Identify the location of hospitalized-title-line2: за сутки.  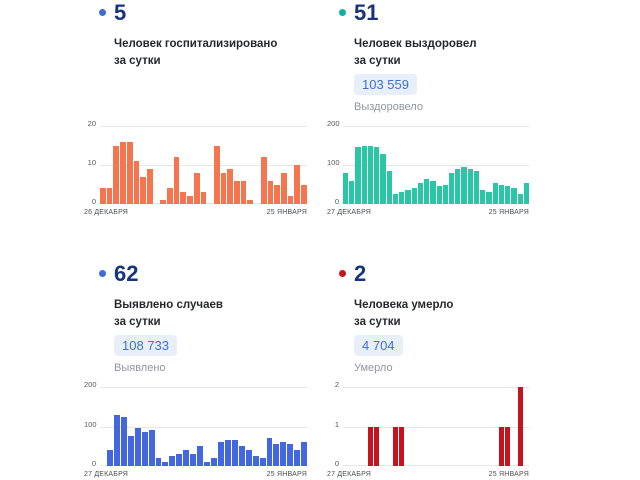
(137, 61).